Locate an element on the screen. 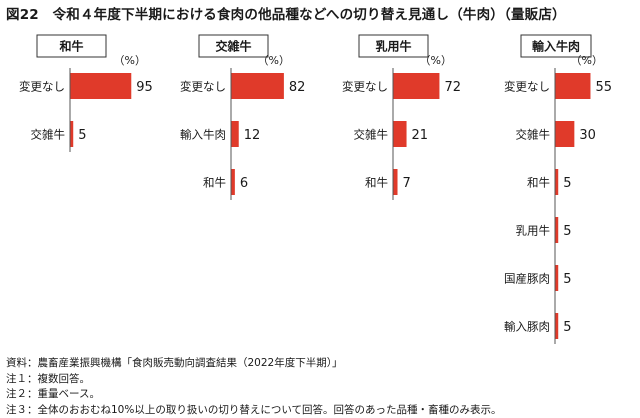 The height and width of the screenshot is (418, 640). data-label: 82 is located at coordinates (297, 87).